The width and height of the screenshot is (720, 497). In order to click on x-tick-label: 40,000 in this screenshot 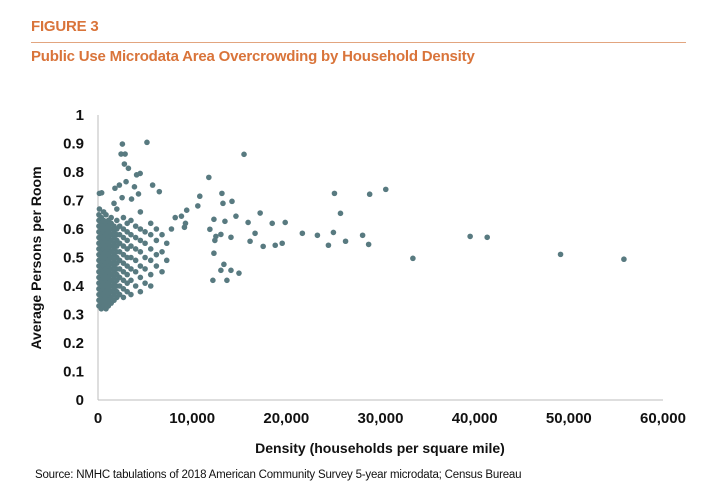, I will do `click(475, 418)`.